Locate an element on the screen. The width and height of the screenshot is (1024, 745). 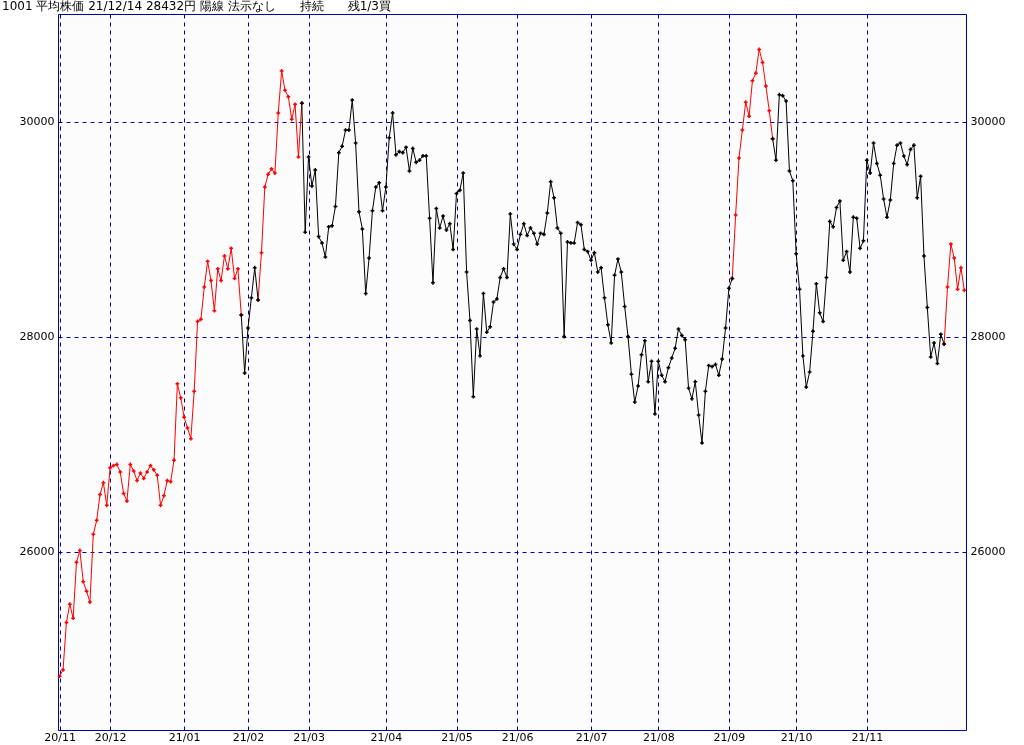
y2-tick-label: 28000 is located at coordinates (988, 337).